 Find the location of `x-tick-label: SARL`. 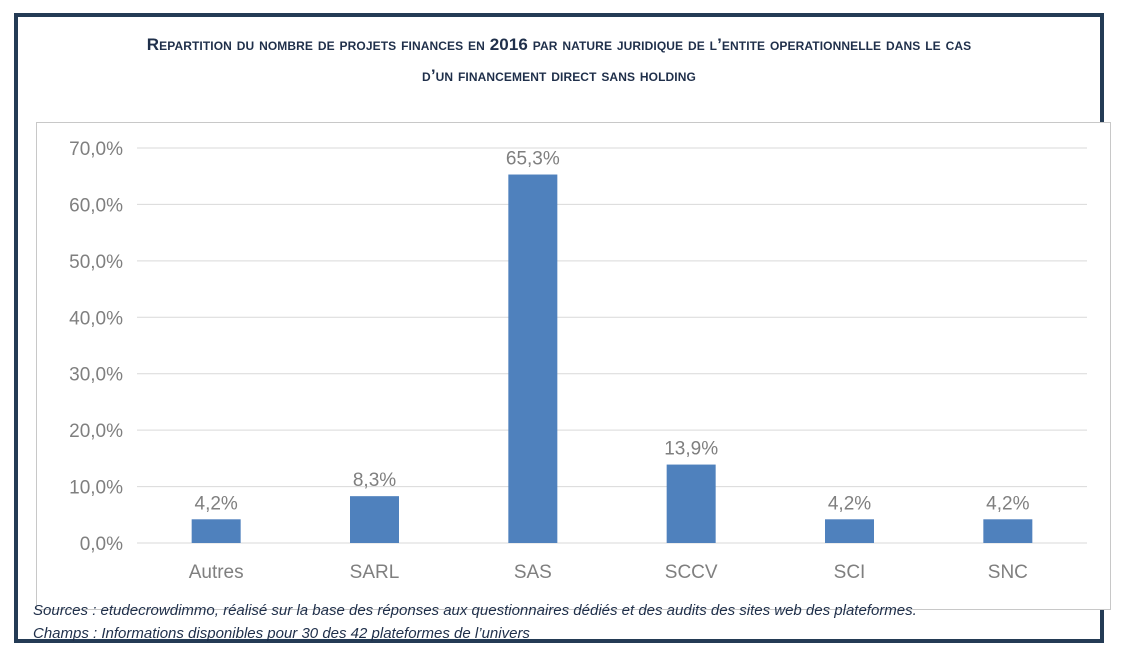

x-tick-label: SARL is located at coordinates (375, 572).